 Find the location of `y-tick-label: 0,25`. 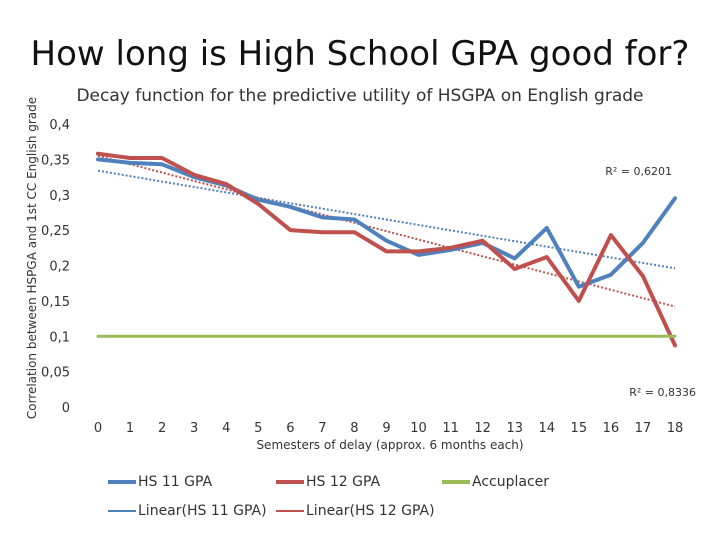

y-tick-label: 0,25 is located at coordinates (55, 231).